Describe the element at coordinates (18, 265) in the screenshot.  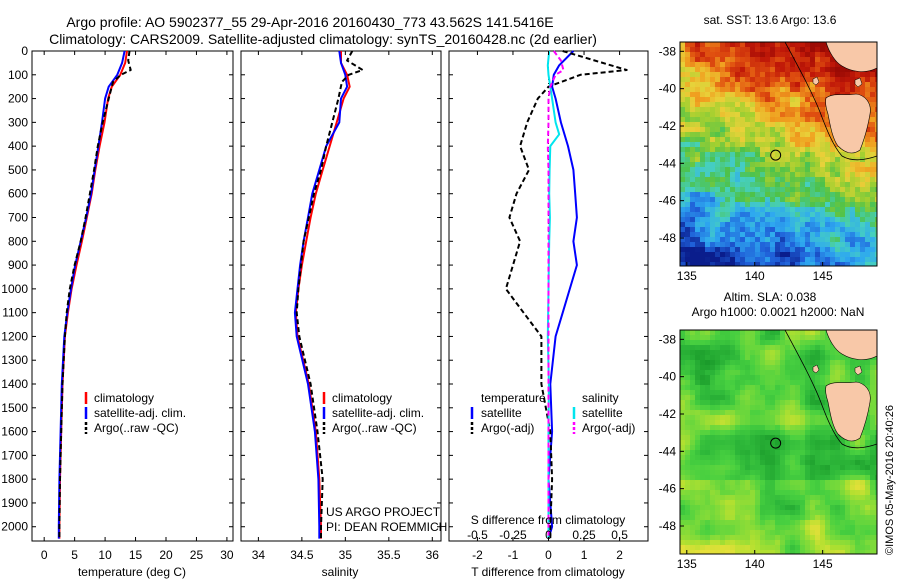
I see `depth-y-tick-label: 900` at that location.